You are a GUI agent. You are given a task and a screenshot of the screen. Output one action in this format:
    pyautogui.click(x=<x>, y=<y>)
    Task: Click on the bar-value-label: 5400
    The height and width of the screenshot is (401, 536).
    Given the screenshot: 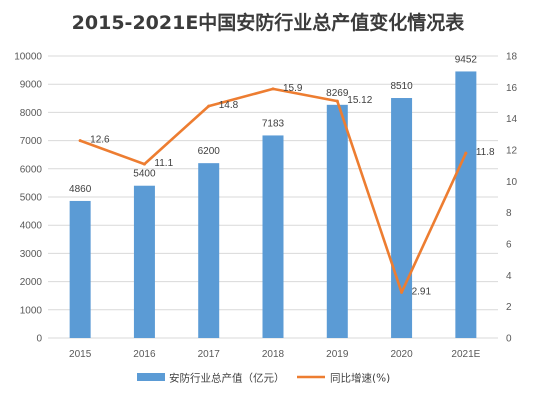 What is the action you would take?
    pyautogui.click(x=144, y=174)
    